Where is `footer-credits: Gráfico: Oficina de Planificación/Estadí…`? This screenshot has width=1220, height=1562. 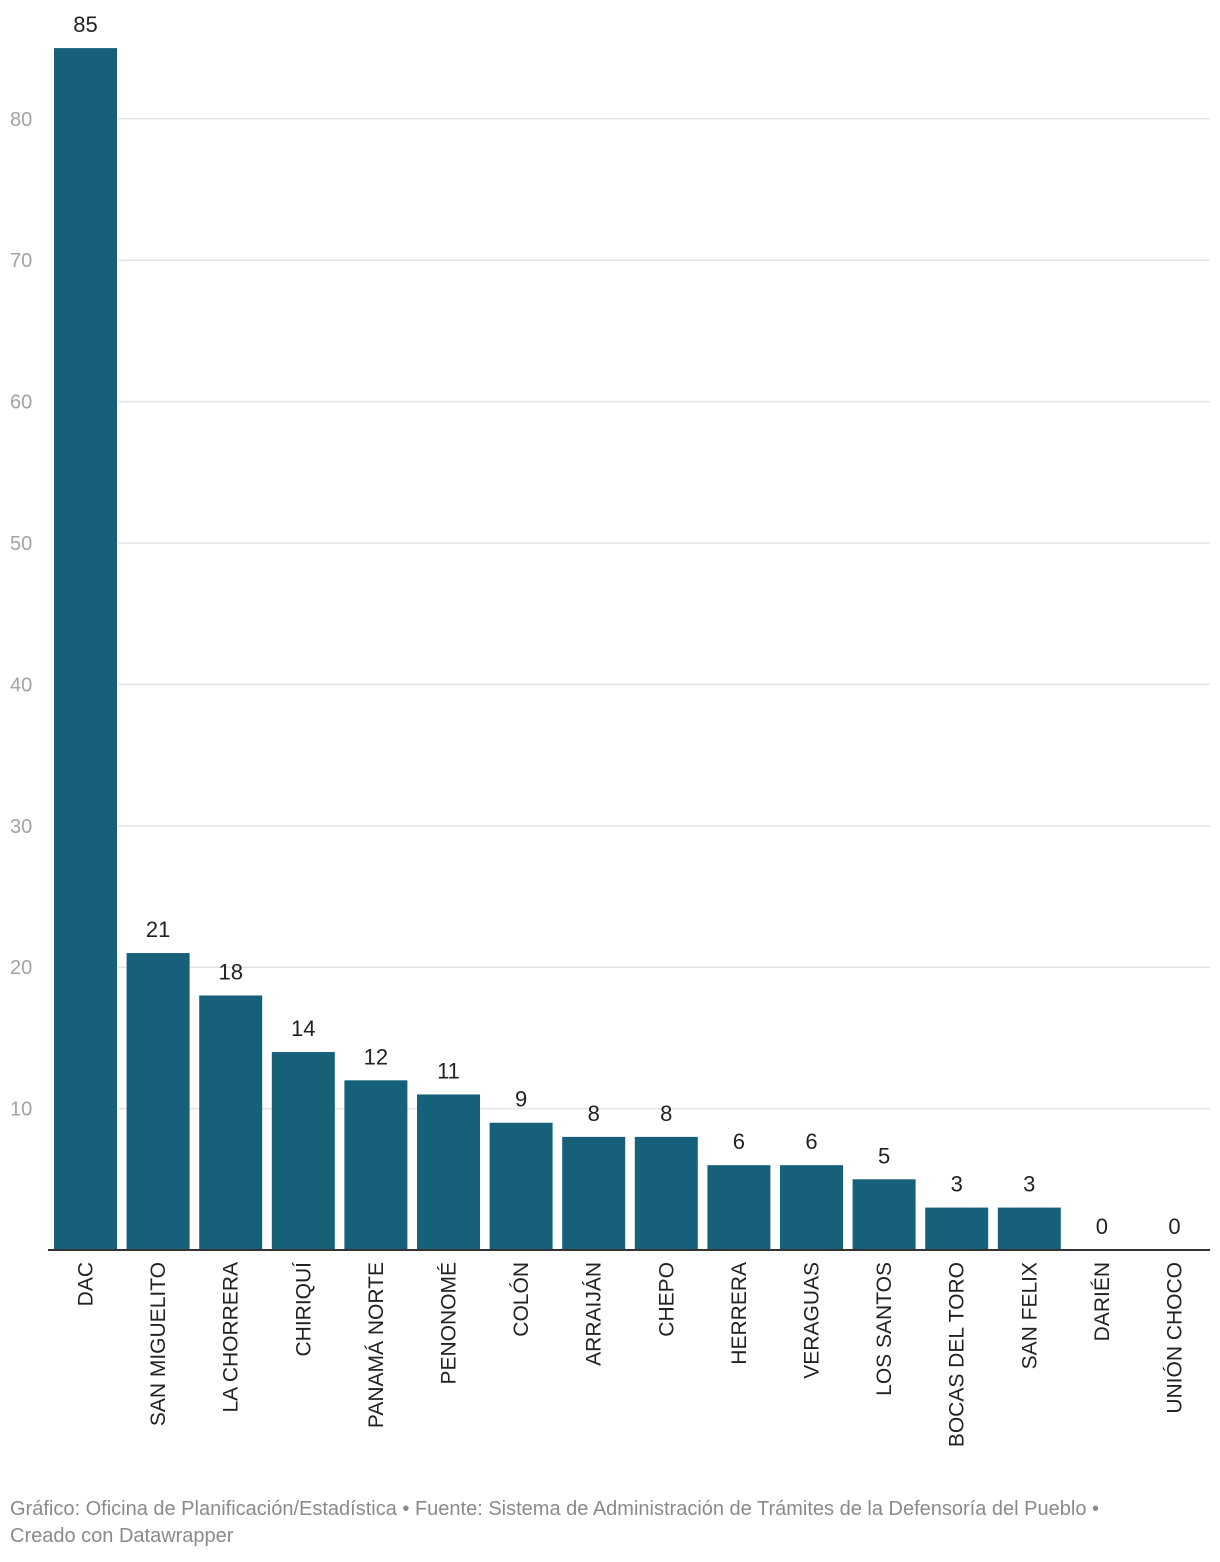
footer-credits: Gráfico: Oficina de Planificación/Estadí… is located at coordinates (554, 1509).